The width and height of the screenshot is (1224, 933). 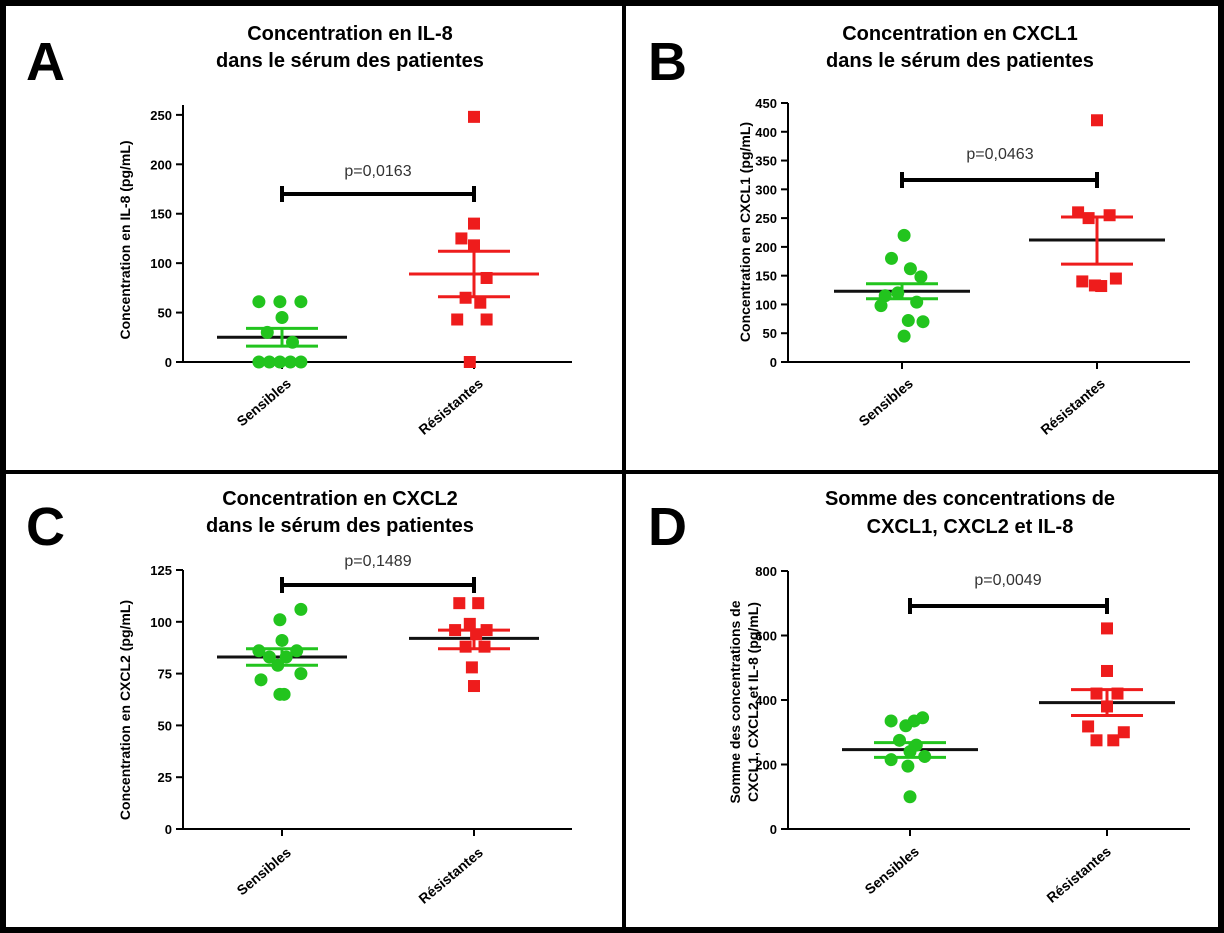 I want to click on panel-letter: B, so click(x=667, y=62).